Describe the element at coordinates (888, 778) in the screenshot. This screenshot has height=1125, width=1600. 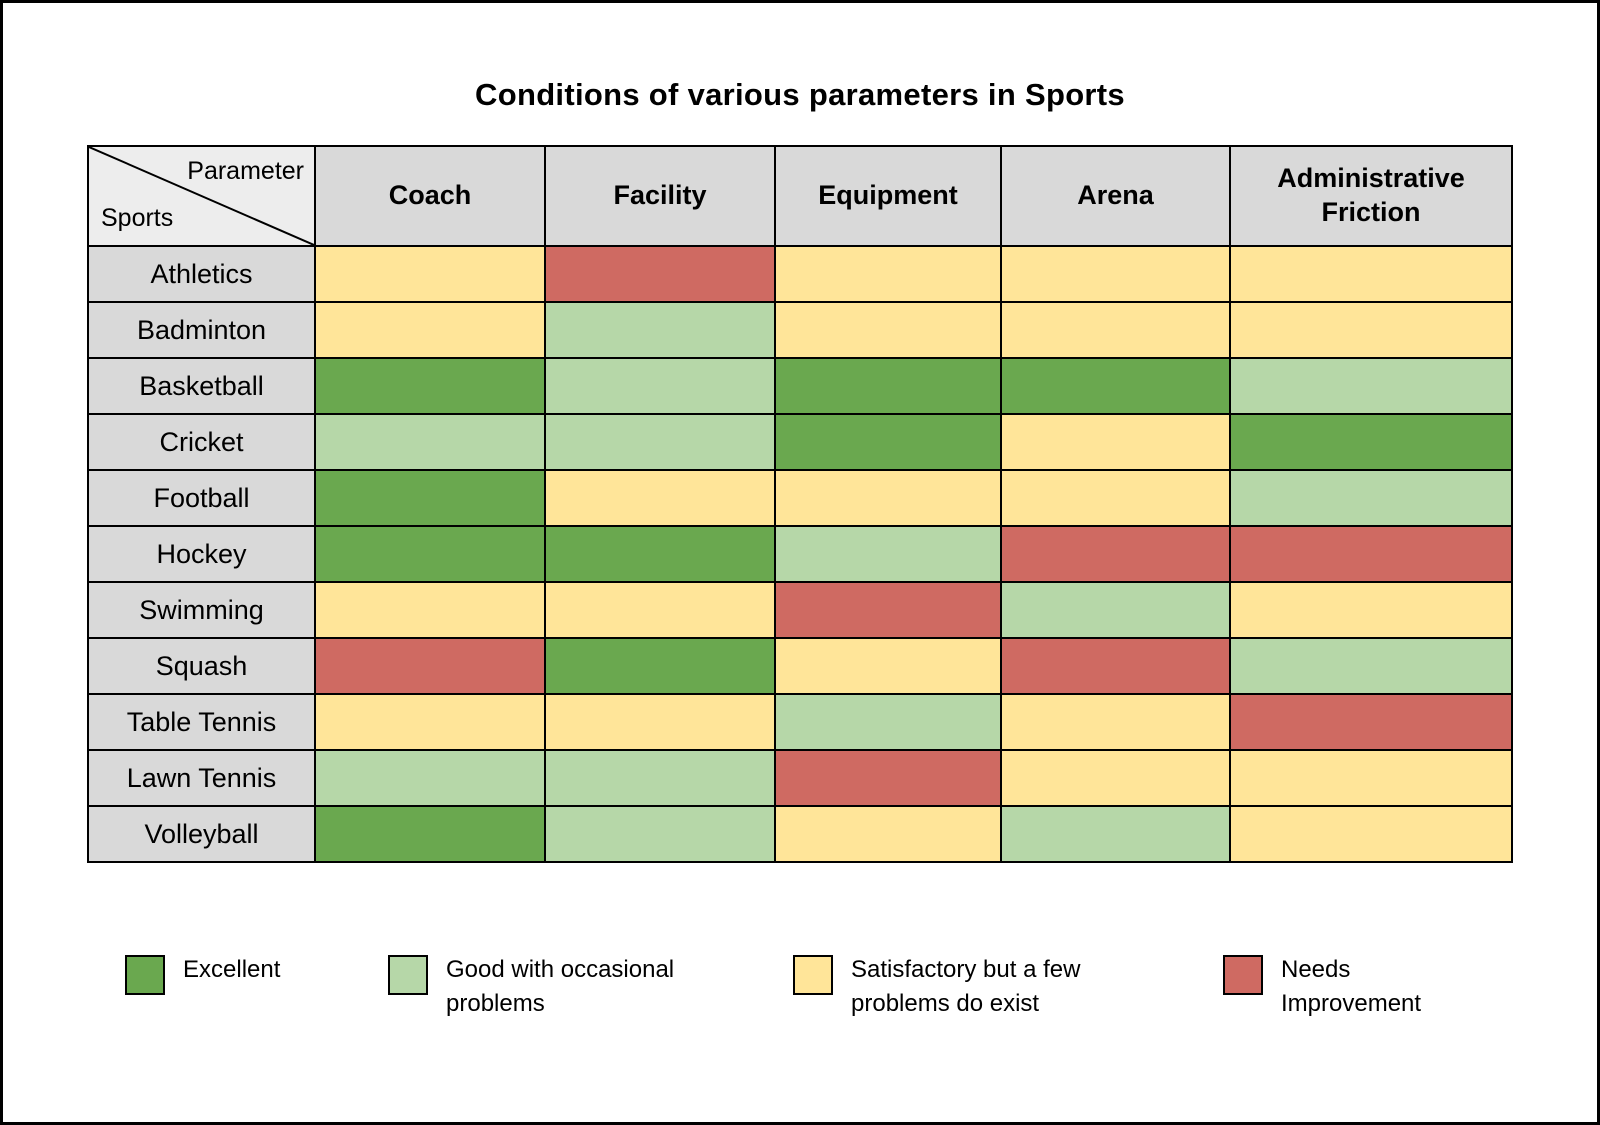
I see `cell-lawn-tennis-equipment` at that location.